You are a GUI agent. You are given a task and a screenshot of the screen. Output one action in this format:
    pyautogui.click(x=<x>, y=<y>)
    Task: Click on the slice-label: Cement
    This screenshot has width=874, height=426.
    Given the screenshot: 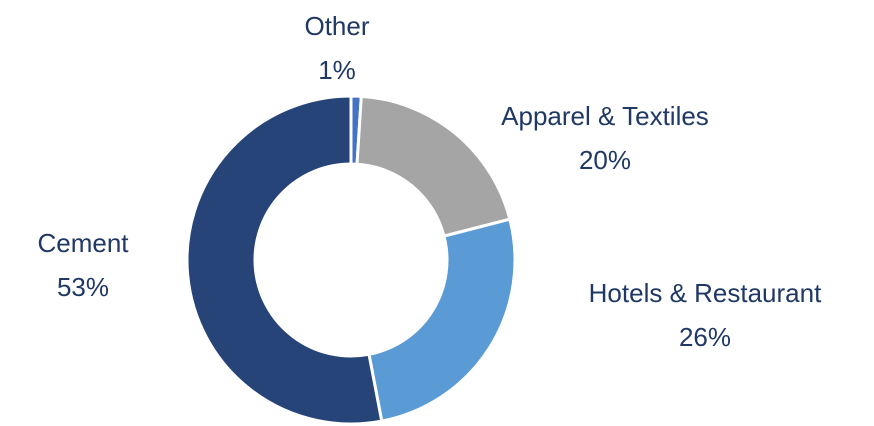 What is the action you would take?
    pyautogui.click(x=83, y=243)
    